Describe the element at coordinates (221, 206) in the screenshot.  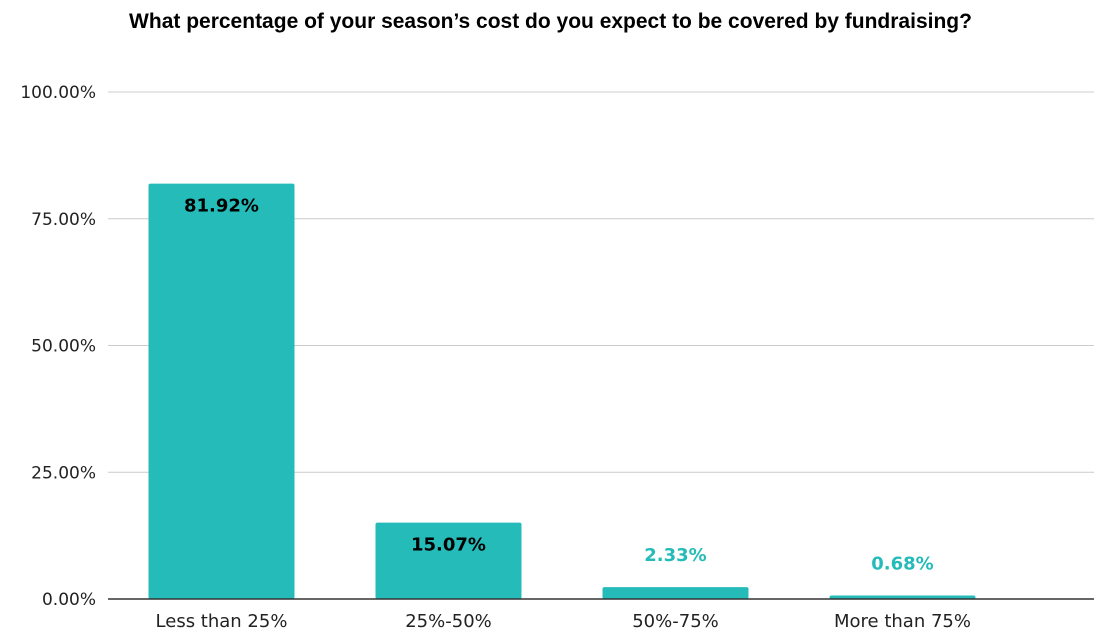
I see `data-label: 81.92%` at that location.